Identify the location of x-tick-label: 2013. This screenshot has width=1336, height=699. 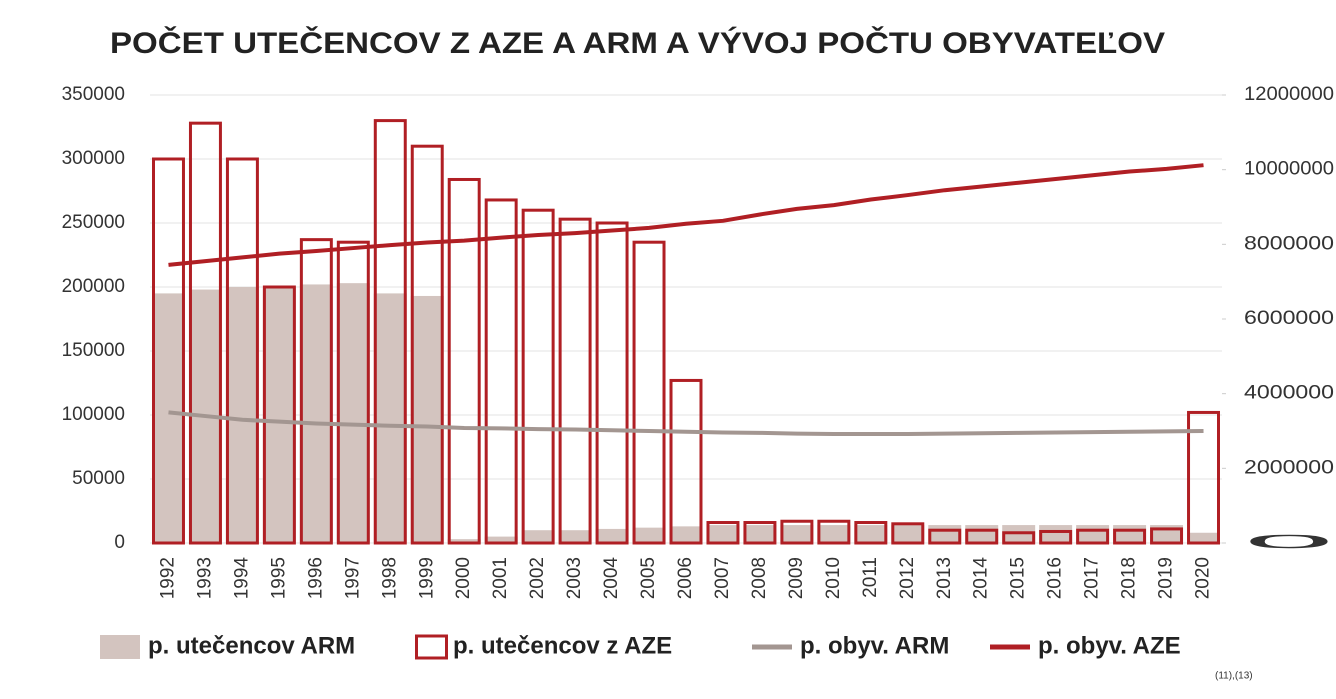
(944, 578).